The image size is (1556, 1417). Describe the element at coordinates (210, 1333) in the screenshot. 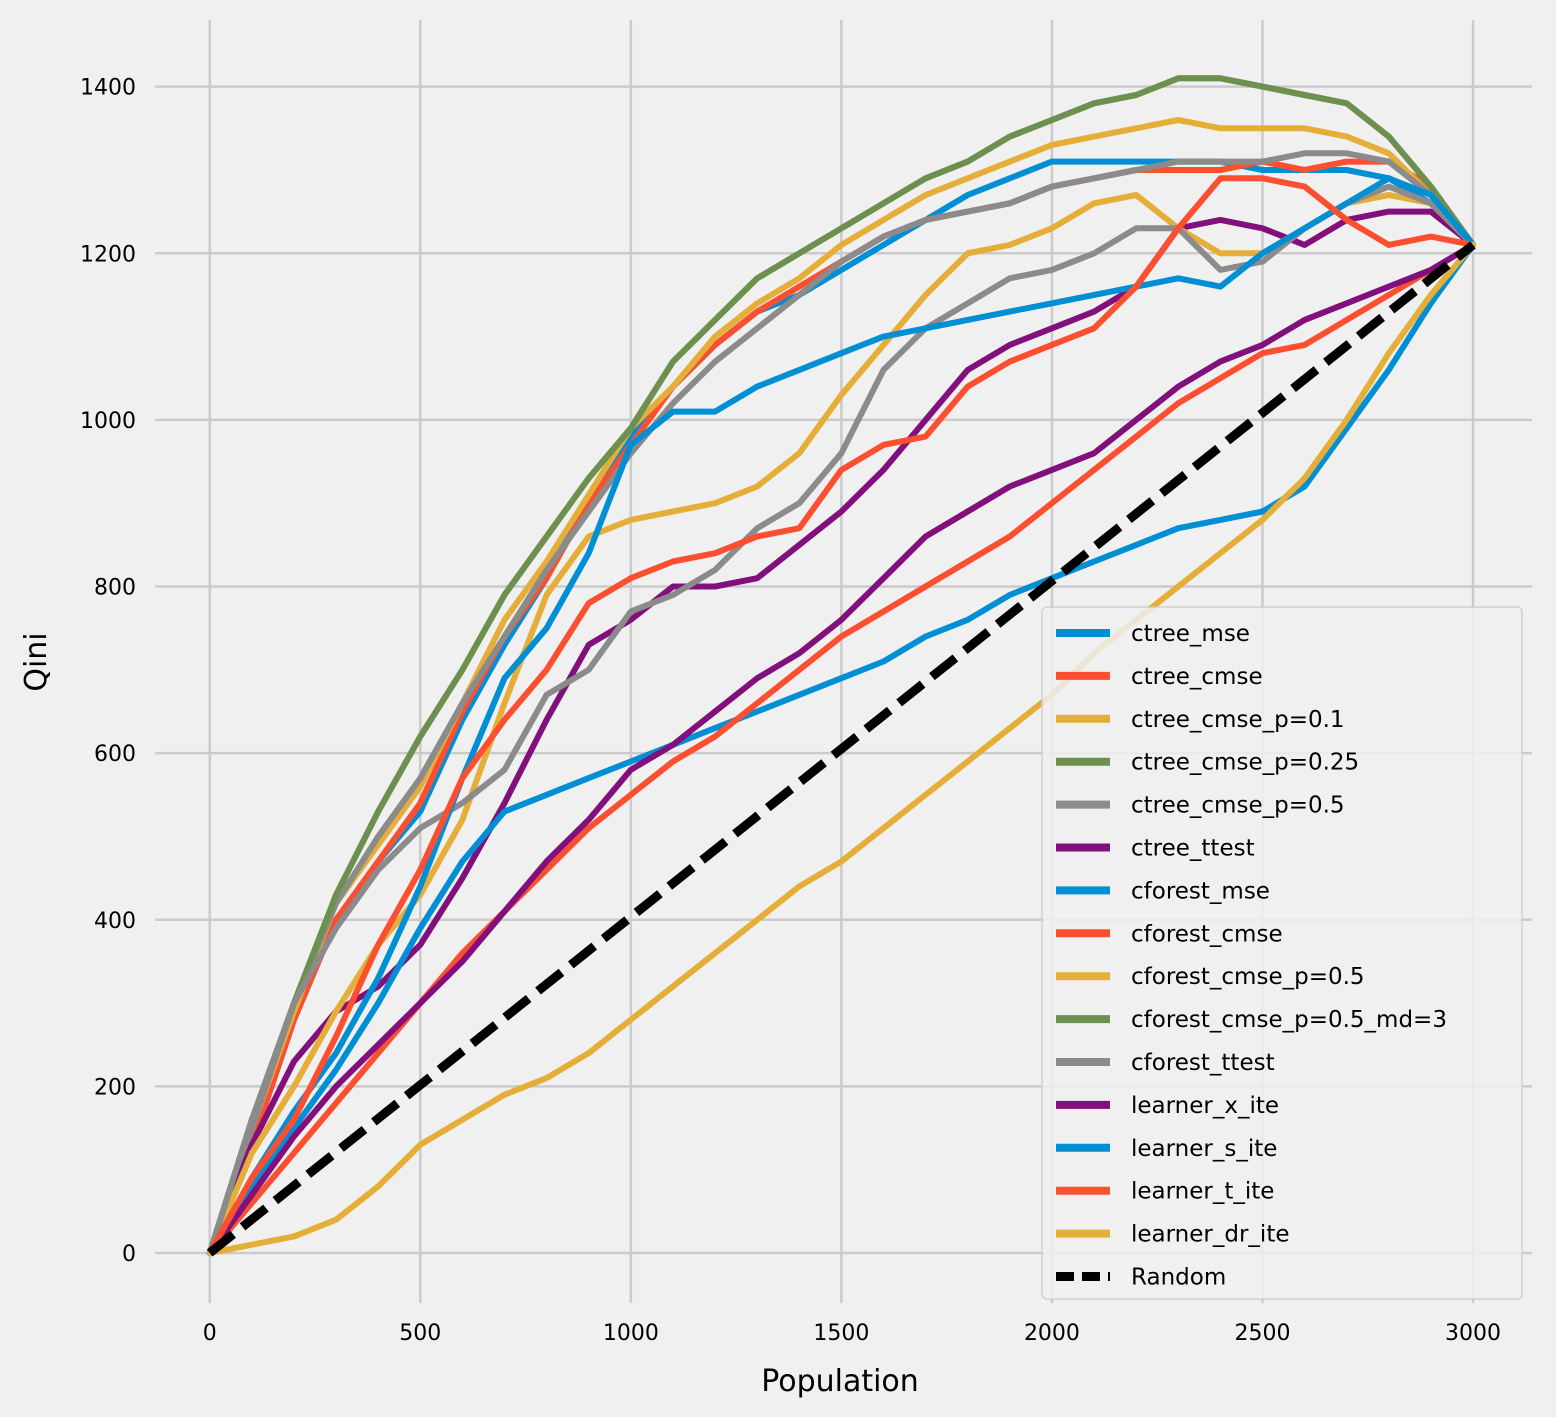

I see `x-tick-label: 0` at that location.